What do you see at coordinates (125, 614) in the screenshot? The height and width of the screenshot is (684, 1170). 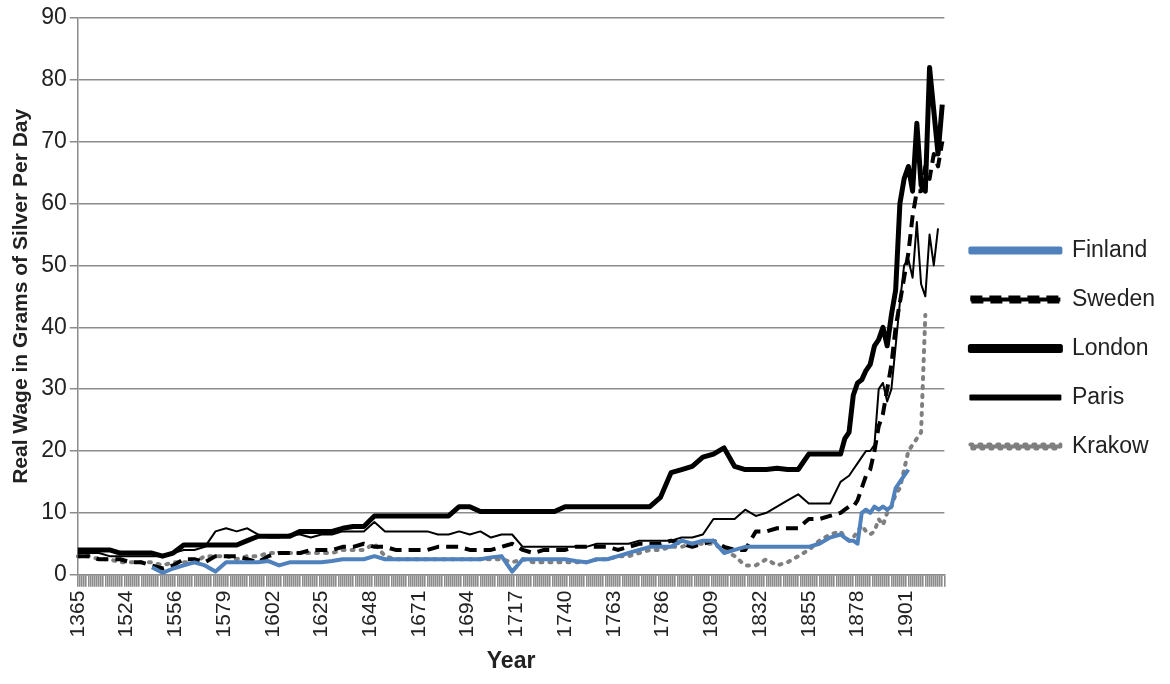 I see `x-tick-label: 1524` at bounding box center [125, 614].